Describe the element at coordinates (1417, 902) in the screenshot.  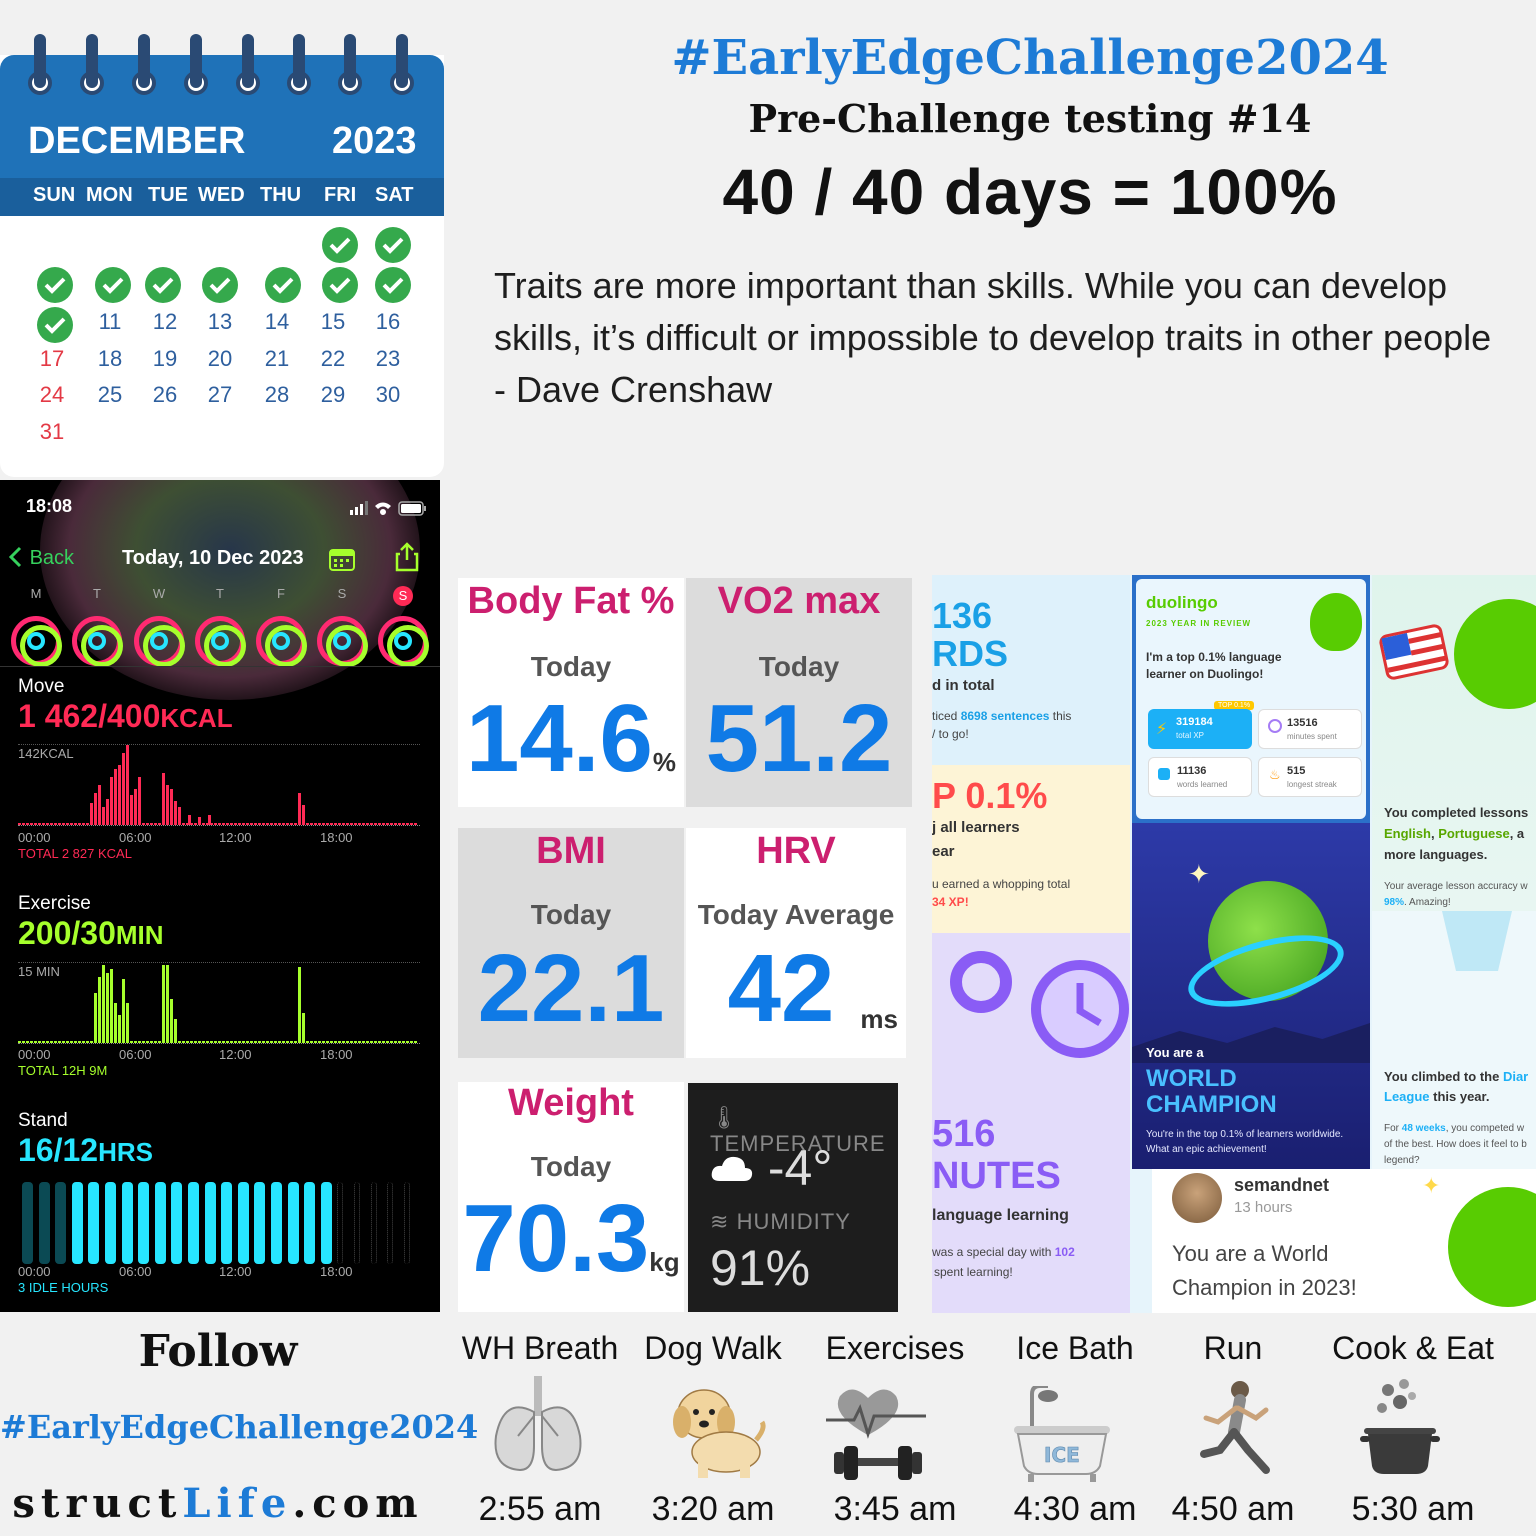
I see `accuracy-line2: 98%. Amazing!` at that location.